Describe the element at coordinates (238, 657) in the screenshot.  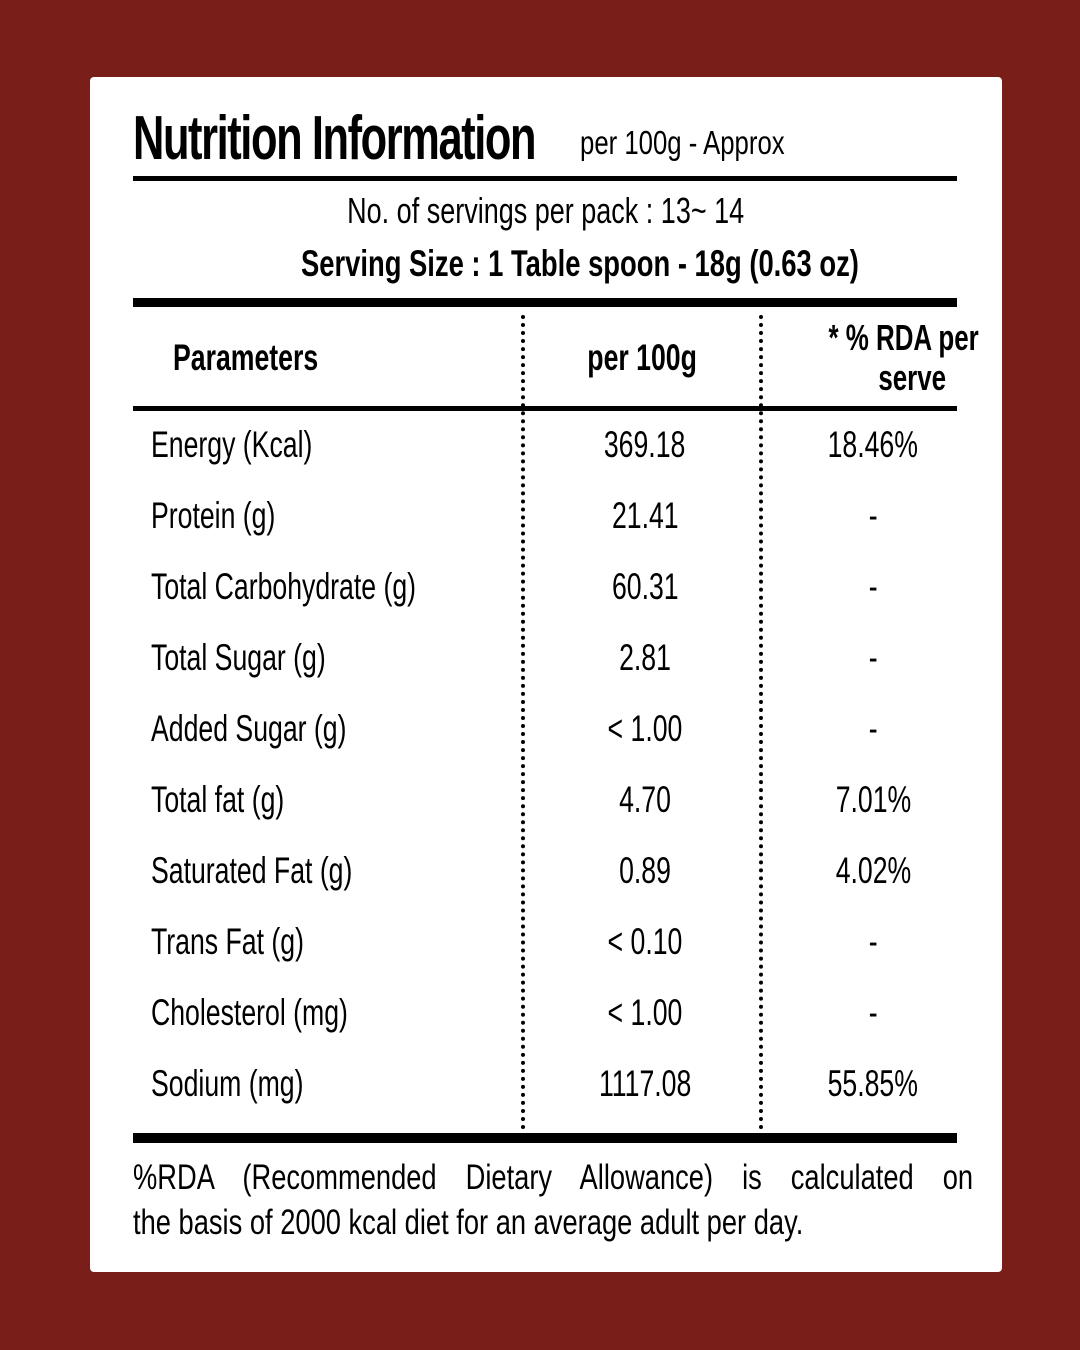
I see `parameter-name: Total Sugar (g)` at that location.